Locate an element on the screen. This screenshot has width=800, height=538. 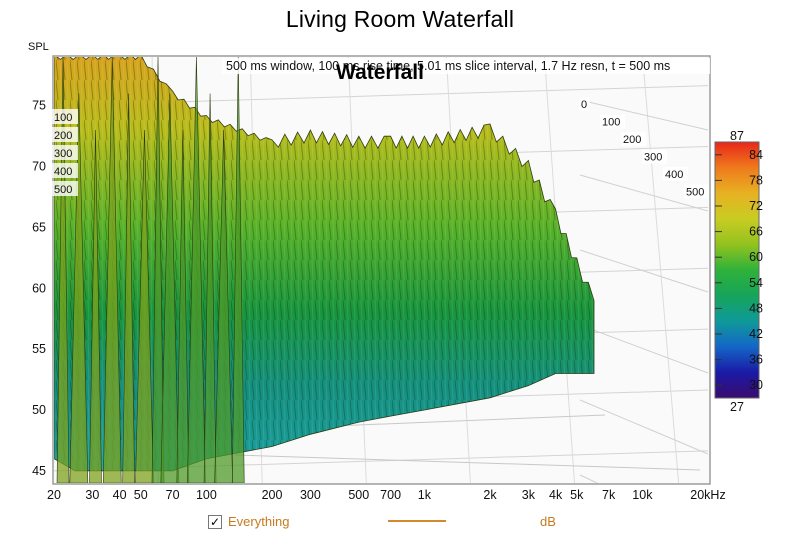
subtitle-box is located at coordinates (466, 66).